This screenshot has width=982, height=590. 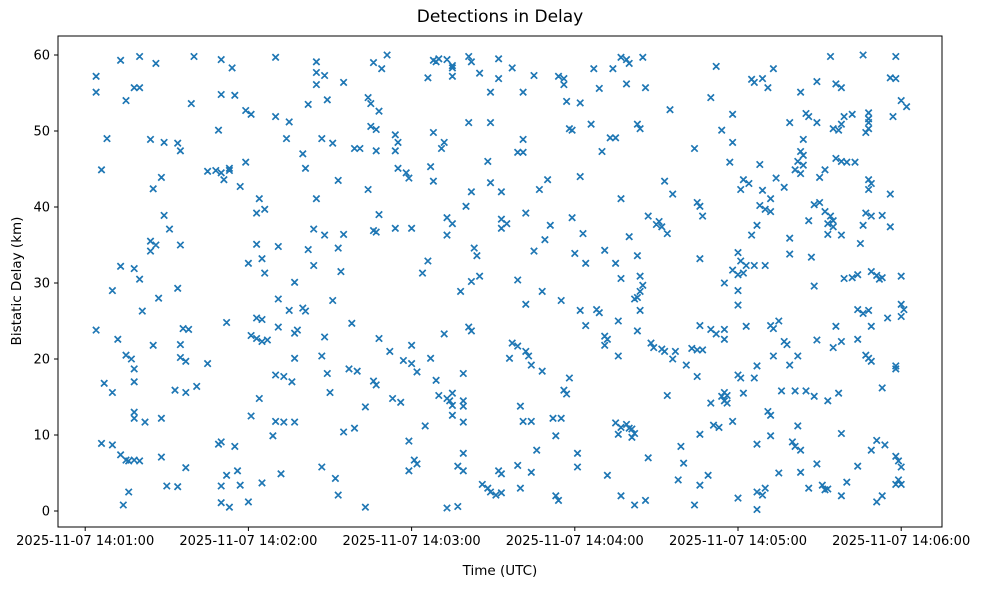 I want to click on svg-text: 2025-11-07 14:05:00, so click(x=738, y=541).